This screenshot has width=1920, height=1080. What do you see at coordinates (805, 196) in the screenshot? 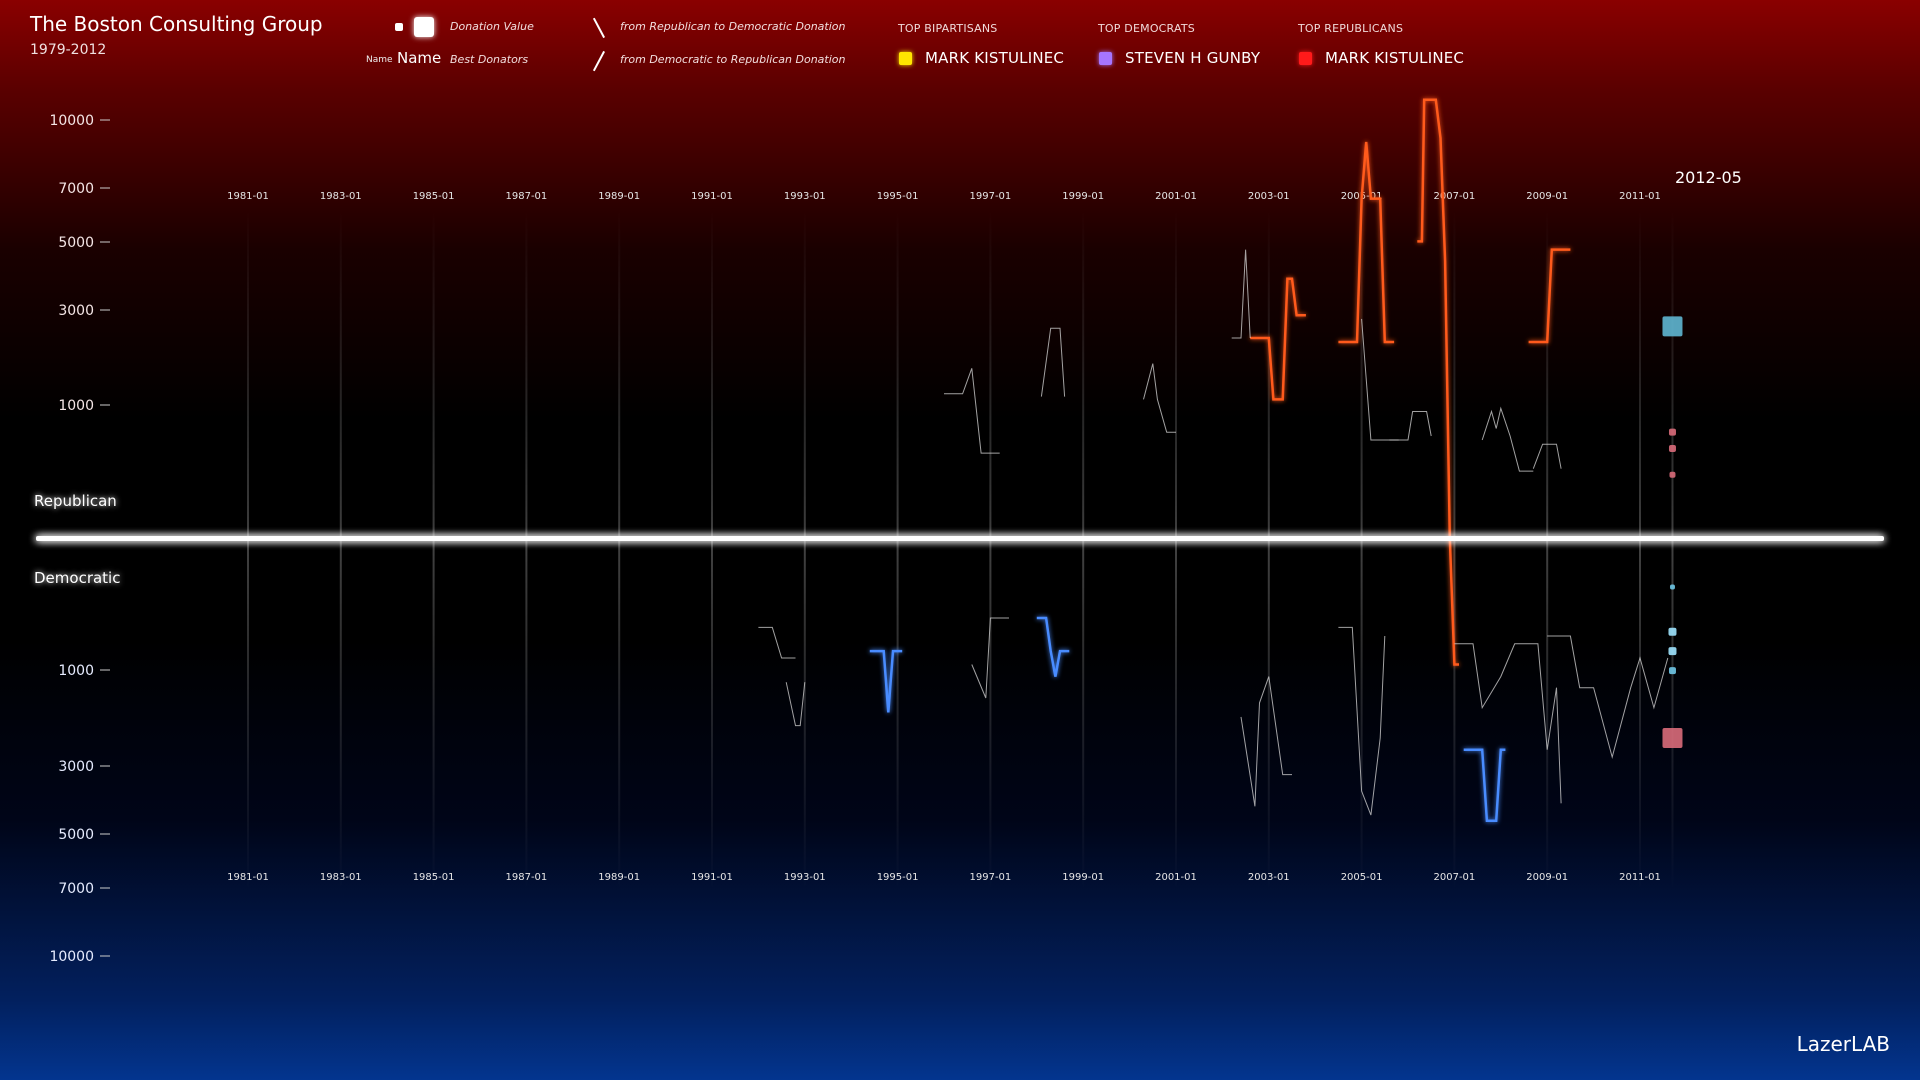
I see `x-tick-label-top: 1993-01` at bounding box center [805, 196].